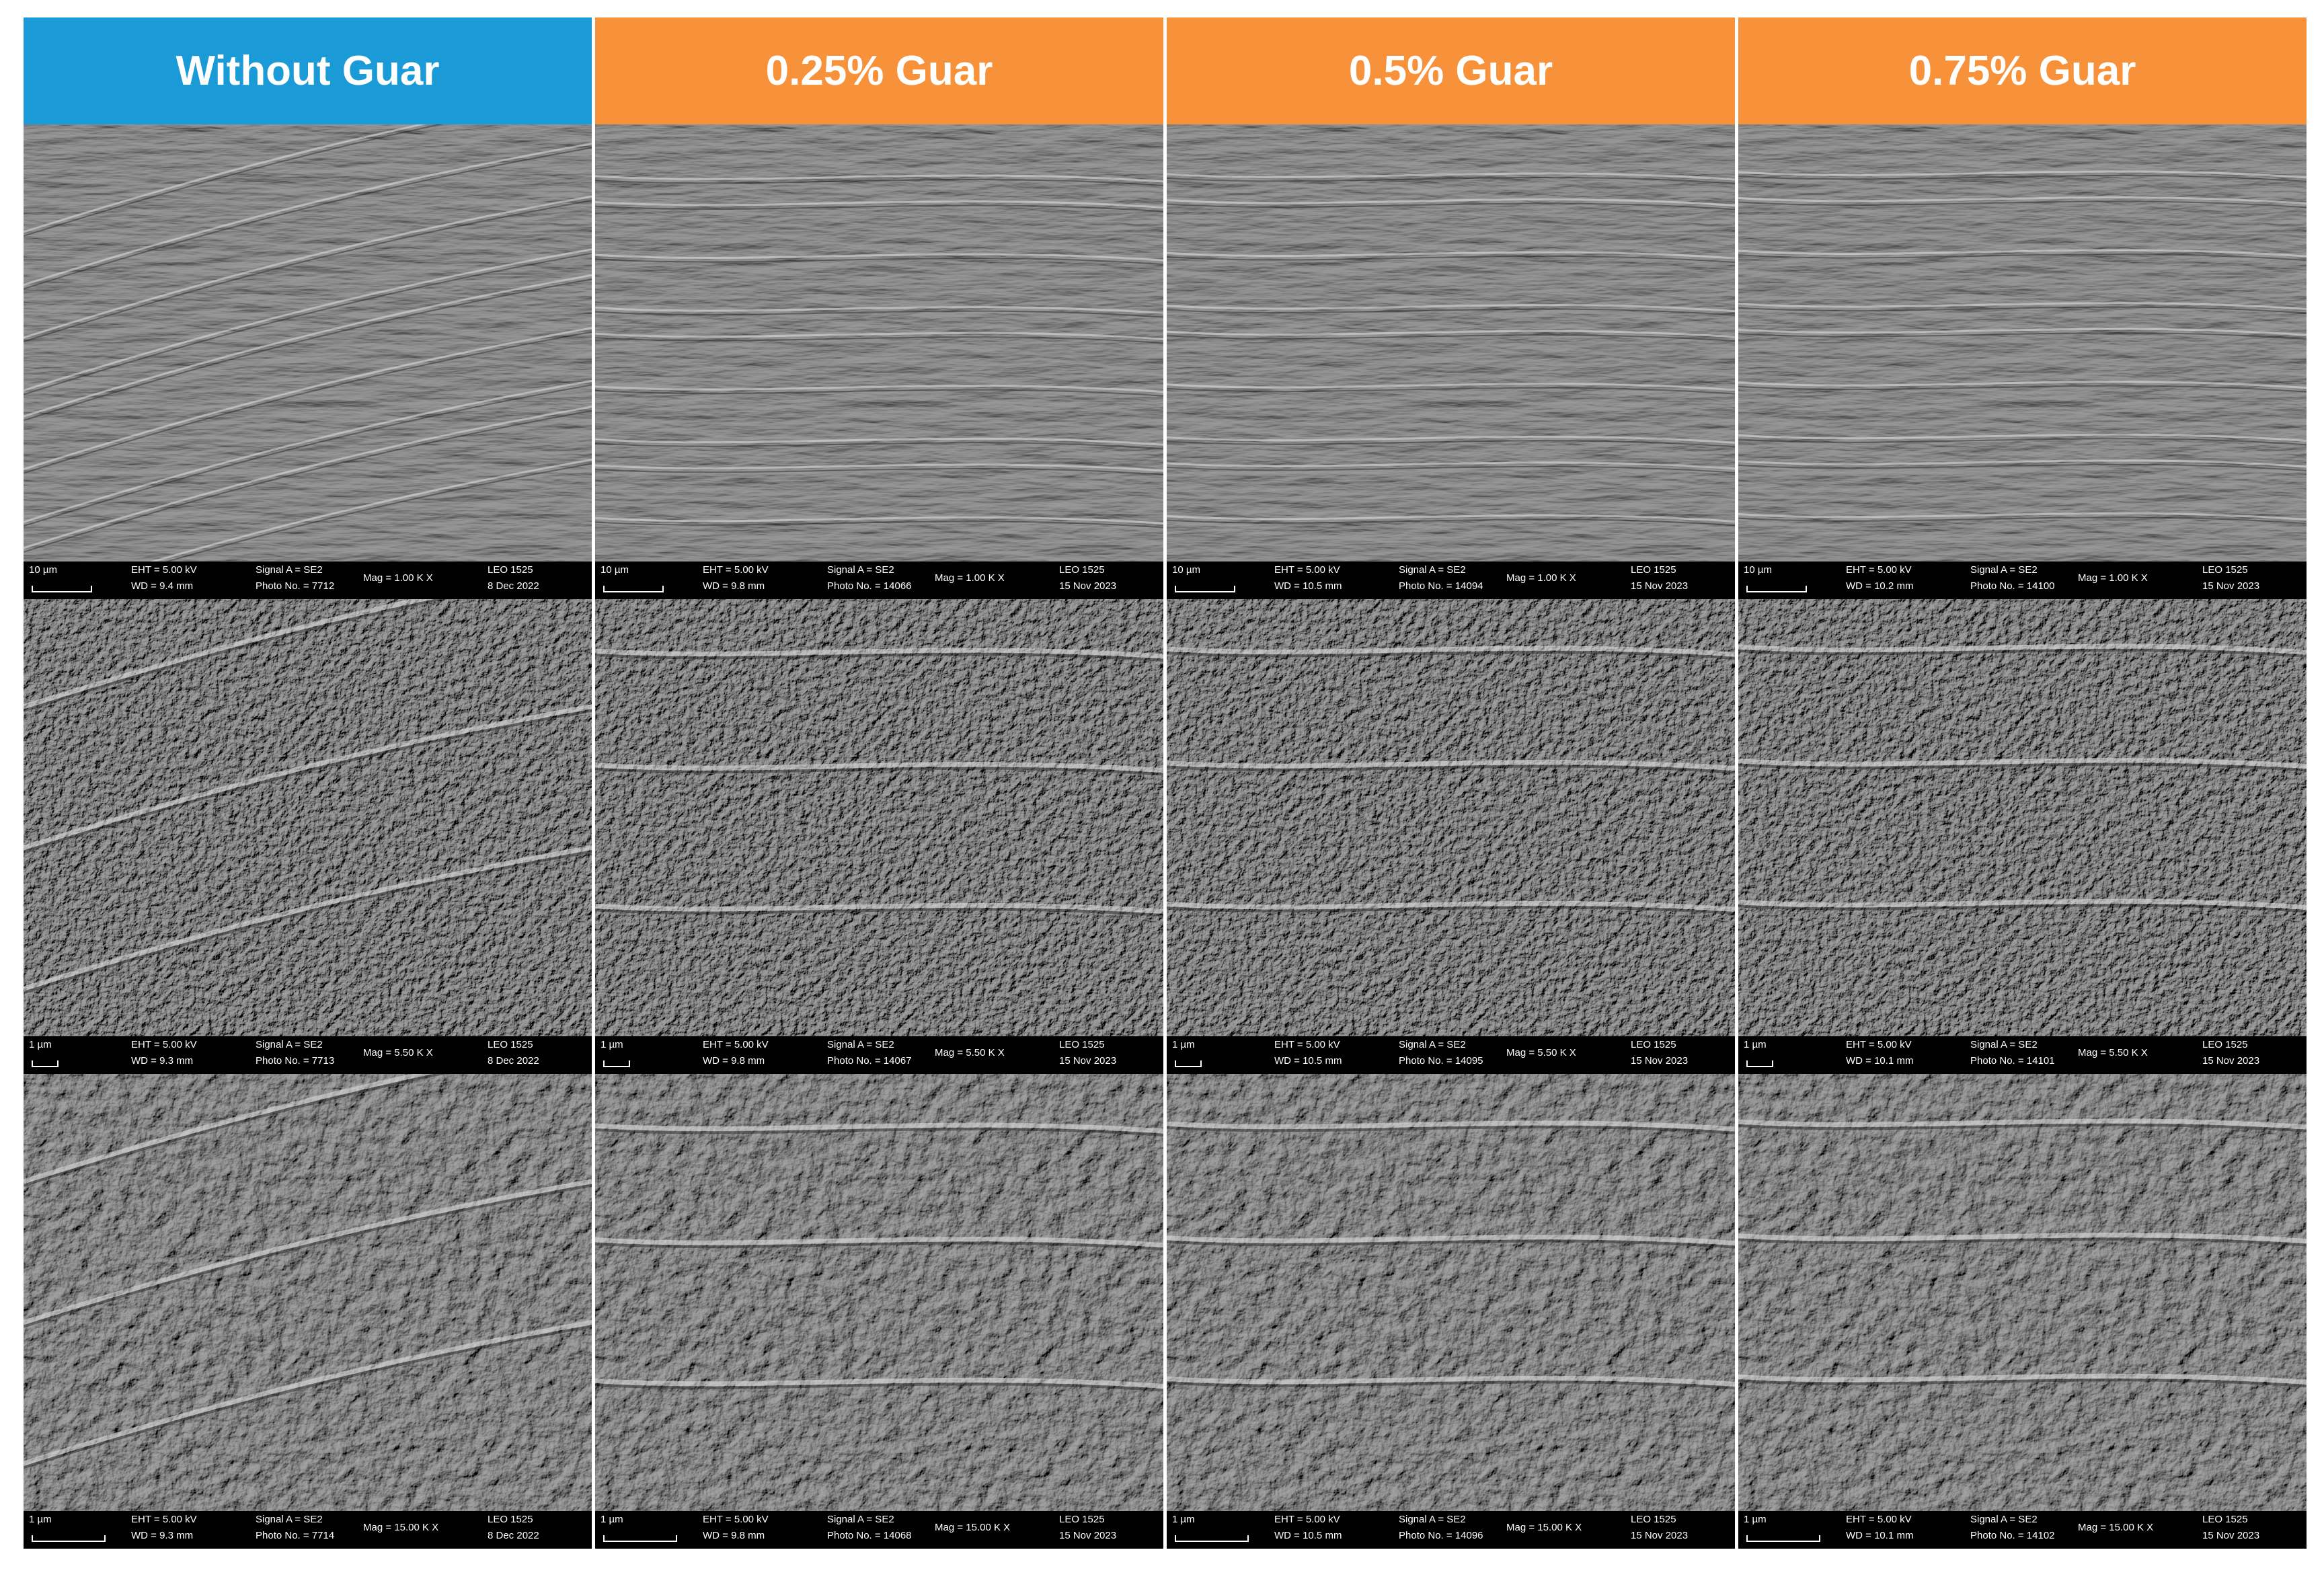 The image size is (2324, 1587). I want to click on info-text: Photo No. = 7712, so click(295, 586).